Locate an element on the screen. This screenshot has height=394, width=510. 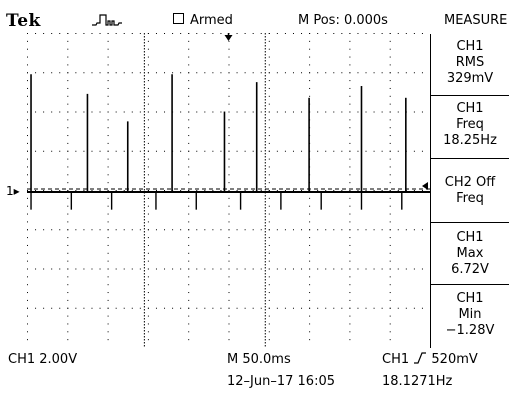
measure-value: 18.25Hz is located at coordinates (470, 140).